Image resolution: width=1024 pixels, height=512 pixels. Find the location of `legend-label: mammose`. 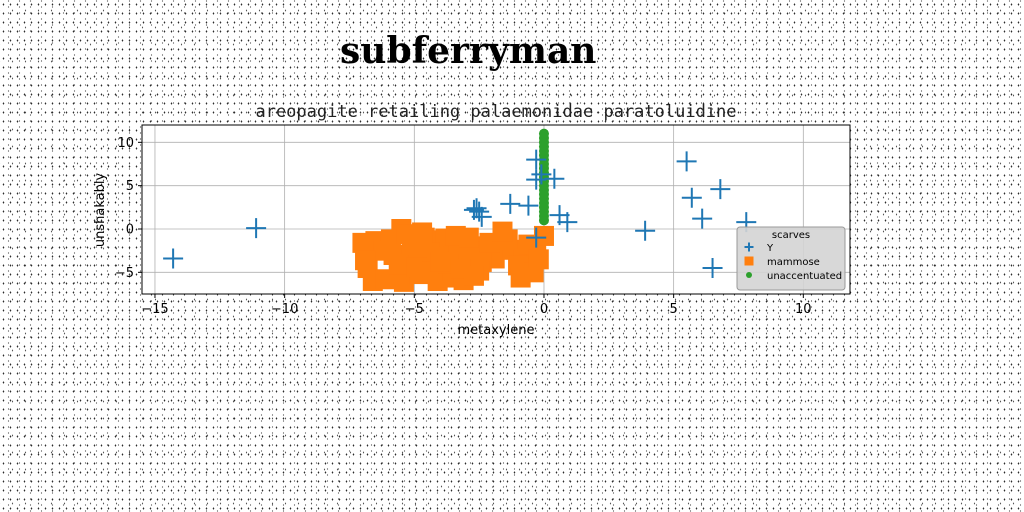

legend-label: mammose is located at coordinates (793, 262).